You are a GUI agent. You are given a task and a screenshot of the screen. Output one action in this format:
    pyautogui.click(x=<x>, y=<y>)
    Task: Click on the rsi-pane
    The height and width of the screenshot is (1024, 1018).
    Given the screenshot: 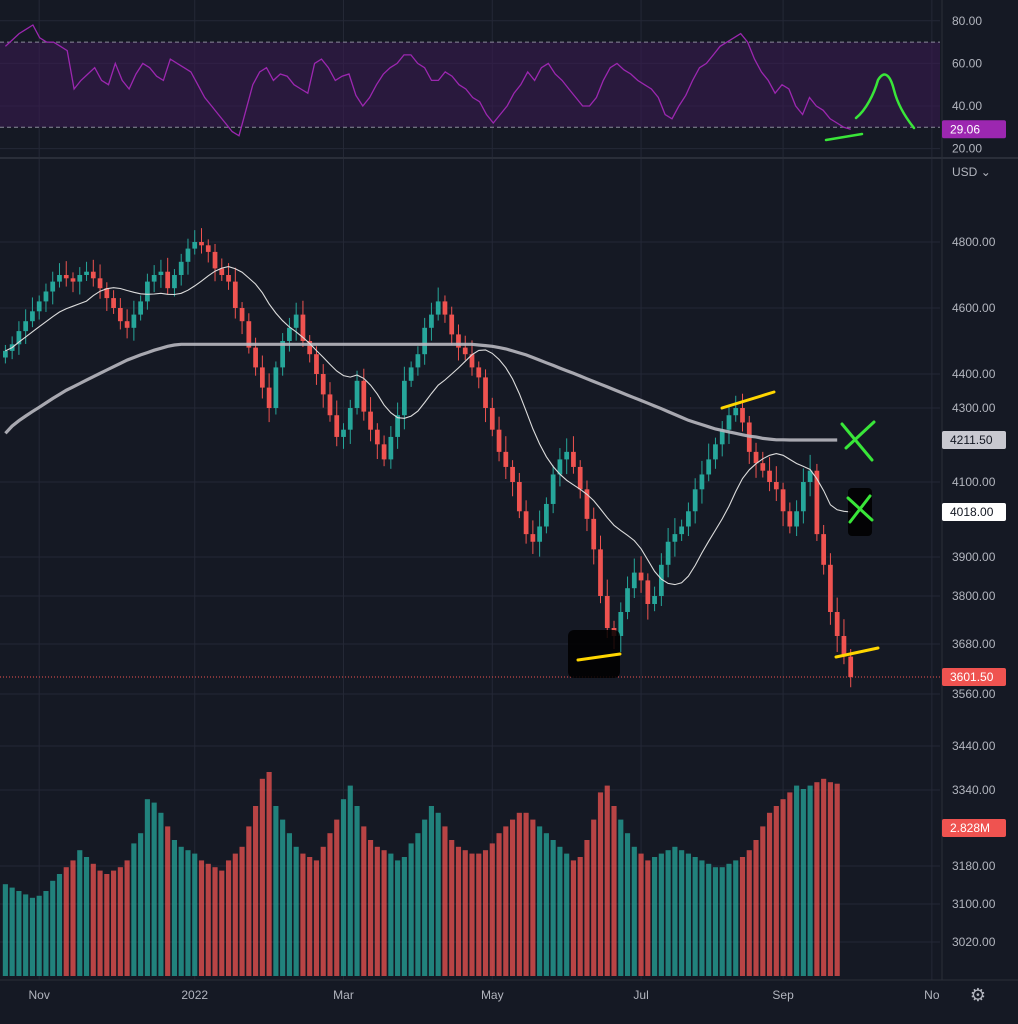 What is the action you would take?
    pyautogui.click(x=470, y=80)
    